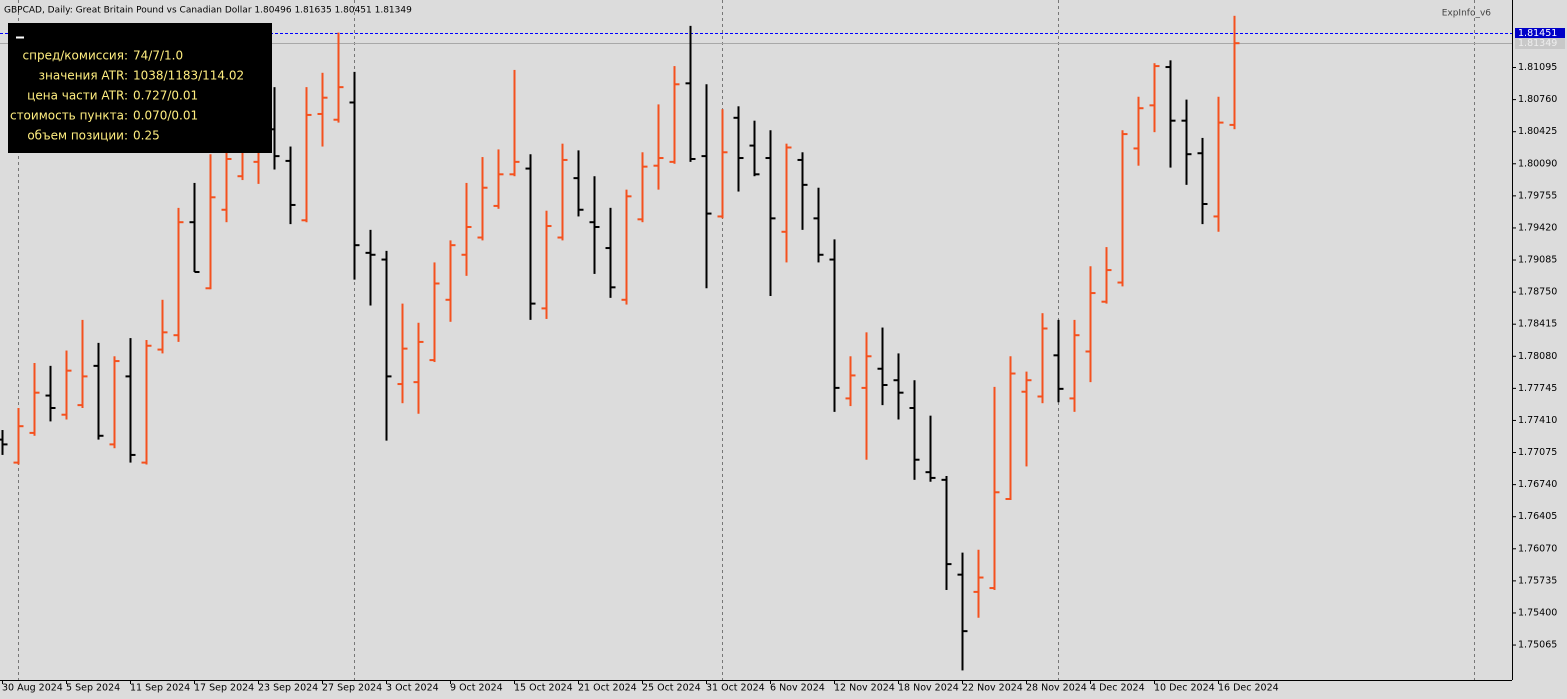 The width and height of the screenshot is (1567, 699). What do you see at coordinates (797, 688) in the screenshot?
I see `x-tick-label: 6 Nov 2024` at bounding box center [797, 688].